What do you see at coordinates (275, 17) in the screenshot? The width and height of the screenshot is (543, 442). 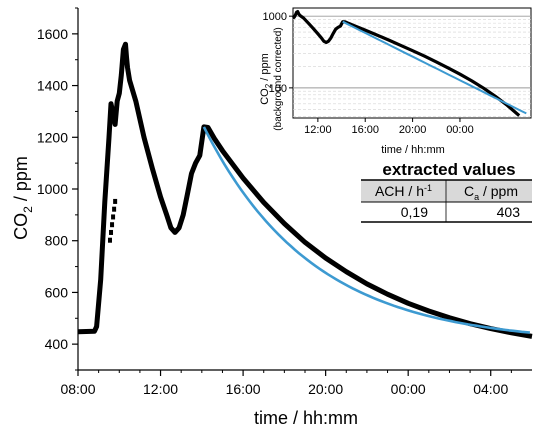 I see `inset-y-tick-label: 1000` at bounding box center [275, 17].